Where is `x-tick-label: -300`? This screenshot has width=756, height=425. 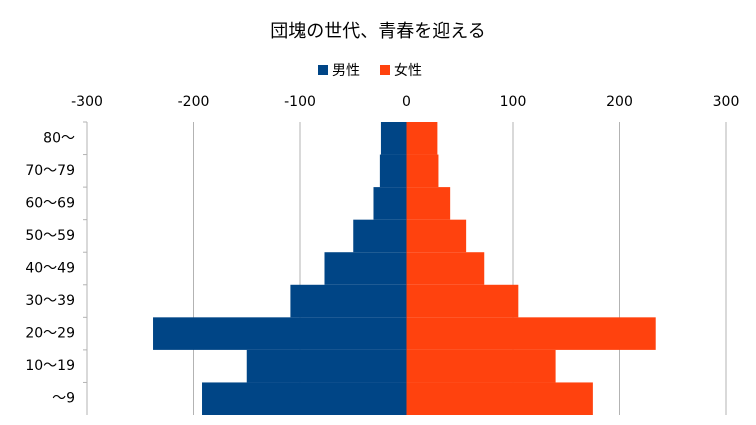
x-tick-label: -300 is located at coordinates (87, 102).